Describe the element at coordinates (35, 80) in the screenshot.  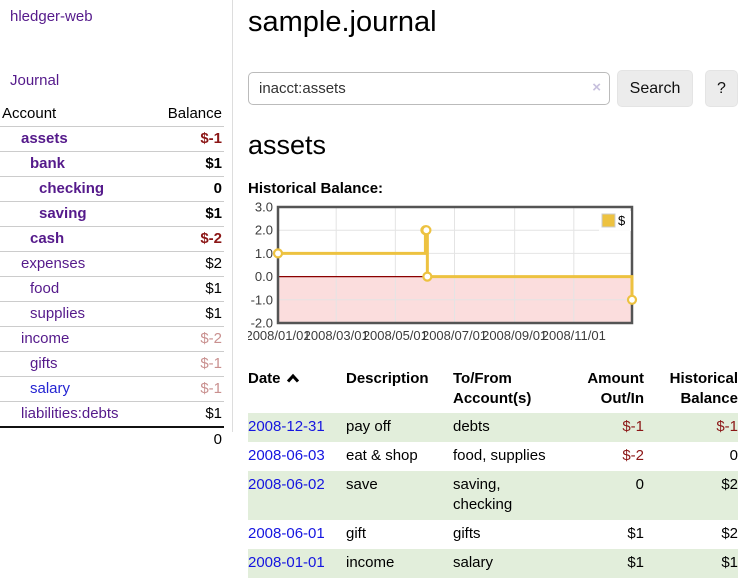
I see `sidebar-item-journal: Journal` at that location.